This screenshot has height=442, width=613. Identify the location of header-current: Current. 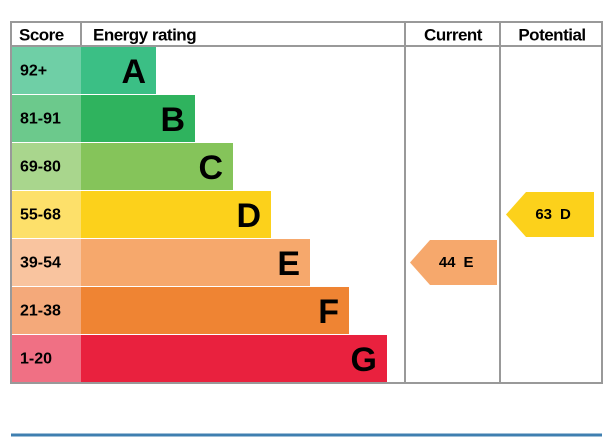
(453, 35).